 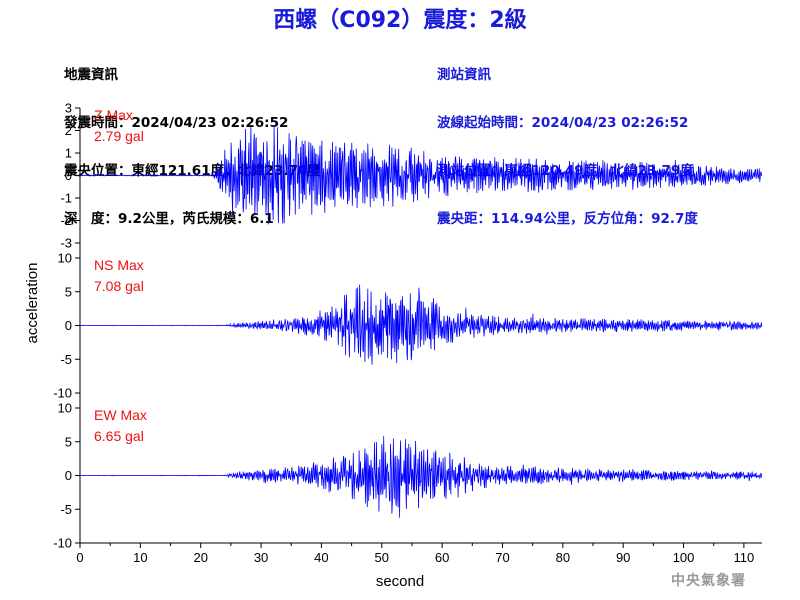 What do you see at coordinates (66, 243) in the screenshot?
I see `y-tick-label: -3` at bounding box center [66, 243].